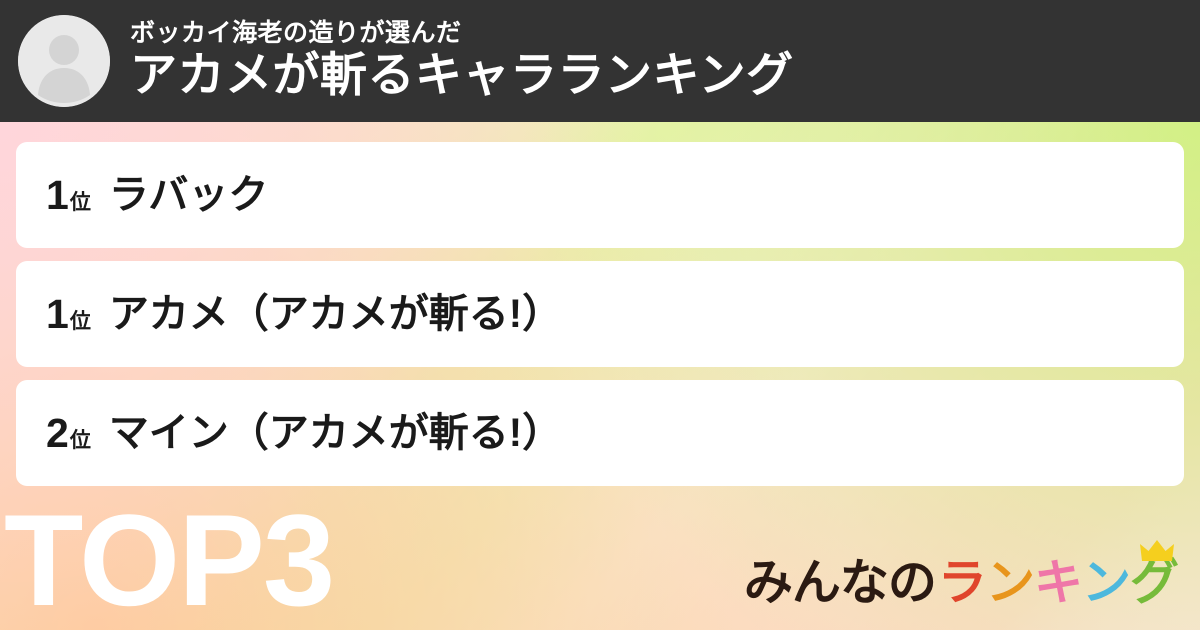  Describe the element at coordinates (462, 74) in the screenshot. I see `page-title: アカメが斬るキャラランキング` at that location.